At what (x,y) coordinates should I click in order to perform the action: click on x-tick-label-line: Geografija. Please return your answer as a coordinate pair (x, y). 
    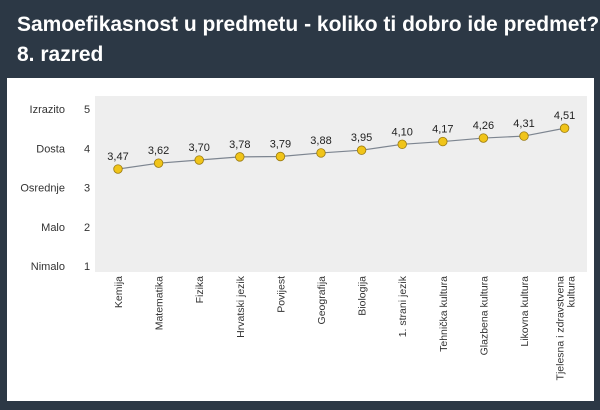
    Looking at the image, I should click on (322, 300).